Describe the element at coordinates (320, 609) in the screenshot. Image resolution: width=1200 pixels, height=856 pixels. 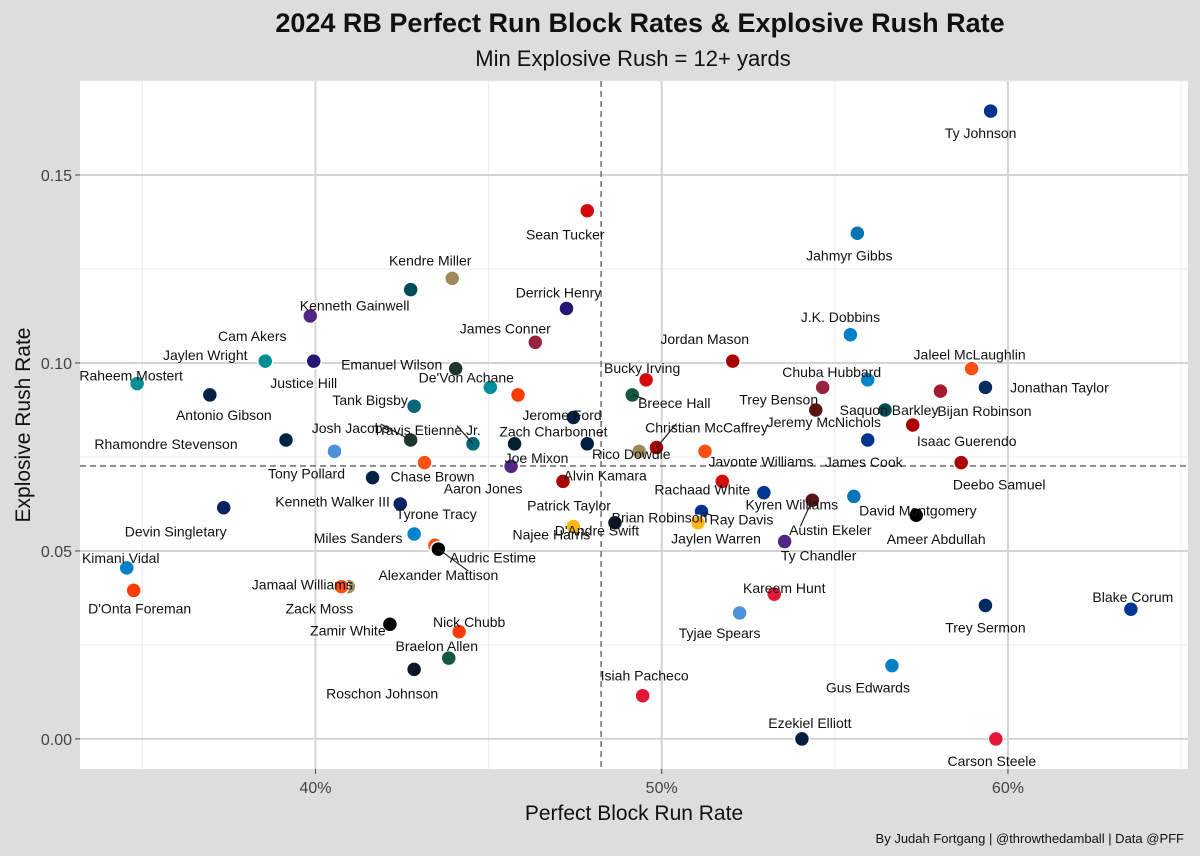
I see `point-label: Zack Moss` at that location.